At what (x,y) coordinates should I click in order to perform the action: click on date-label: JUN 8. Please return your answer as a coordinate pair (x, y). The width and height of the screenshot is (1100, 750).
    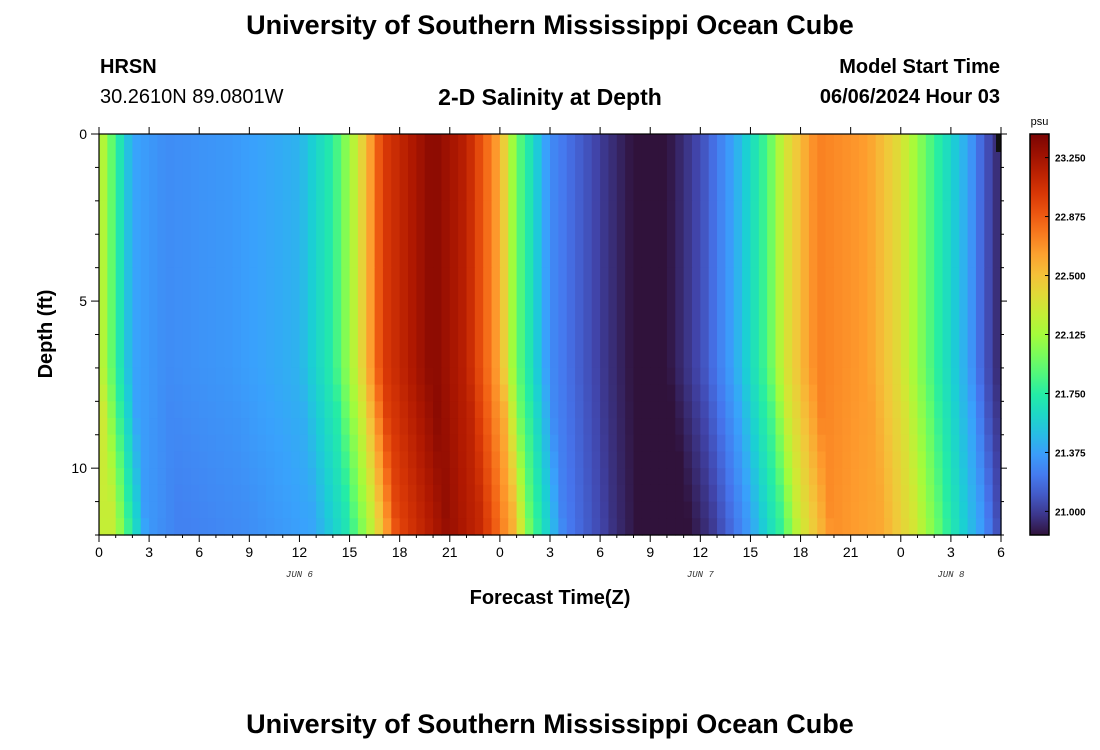
    Looking at the image, I should click on (951, 575).